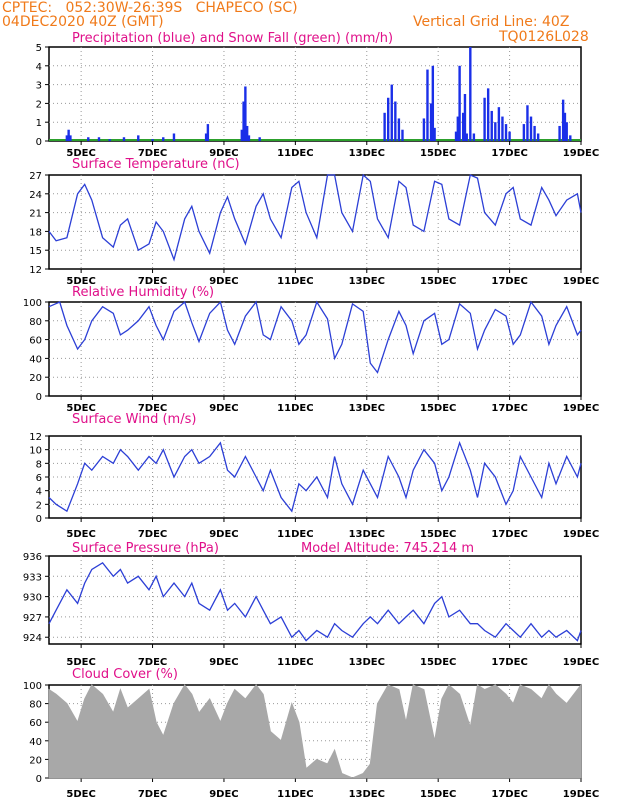 The height and width of the screenshot is (800, 618). Describe the element at coordinates (125, 674) in the screenshot. I see `panel-title: Cloud Cover (%)` at that location.